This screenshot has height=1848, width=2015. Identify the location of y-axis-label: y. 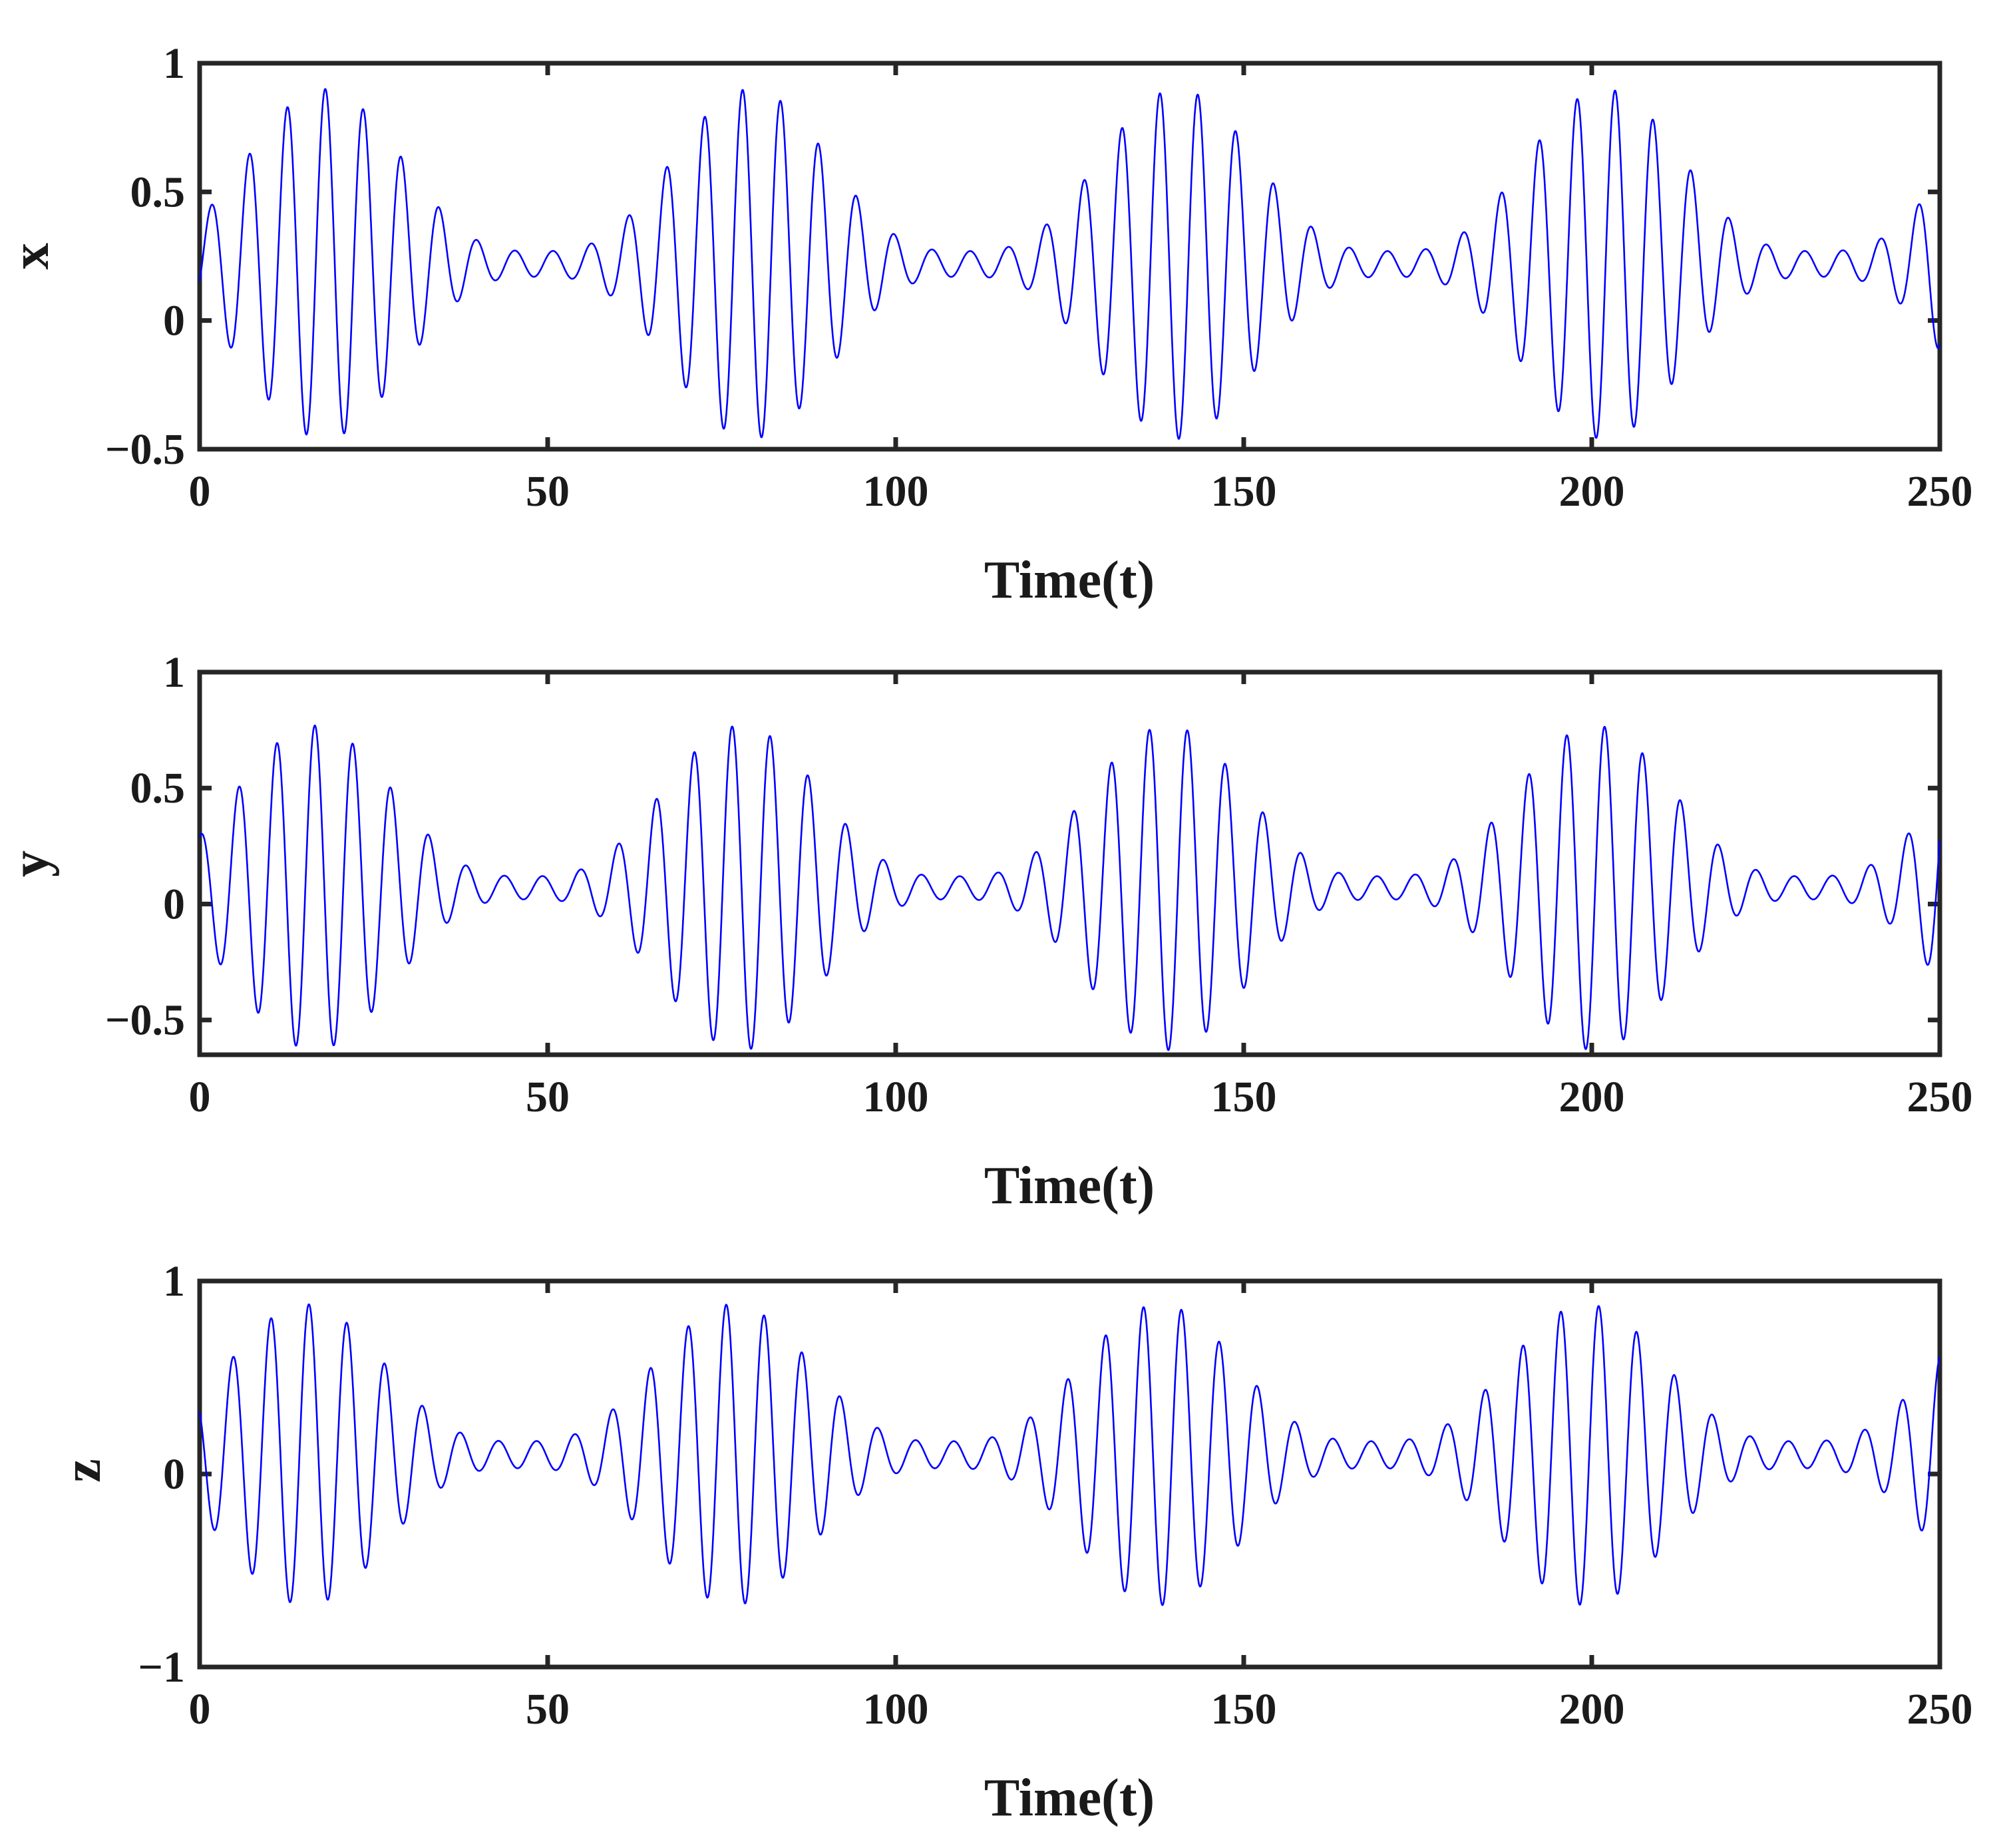
(30, 863).